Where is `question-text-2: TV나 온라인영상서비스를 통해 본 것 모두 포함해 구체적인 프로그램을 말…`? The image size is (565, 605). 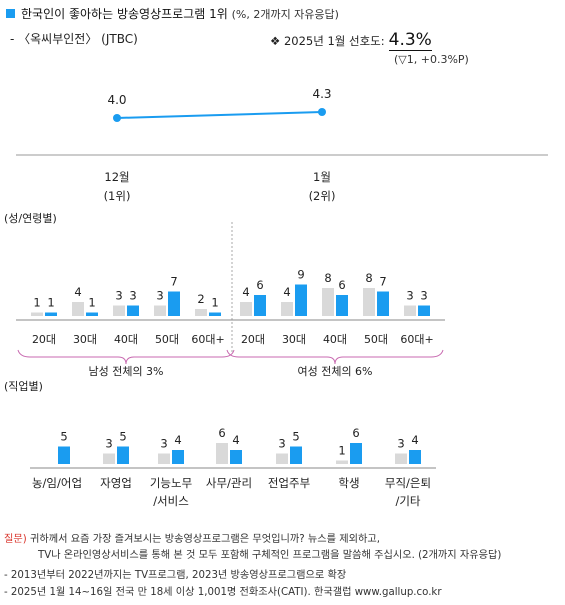
question-text-2: TV나 온라인영상서비스를 통해 본 것 모두 포함해 구체적인 프로그램을 말… is located at coordinates (270, 555).